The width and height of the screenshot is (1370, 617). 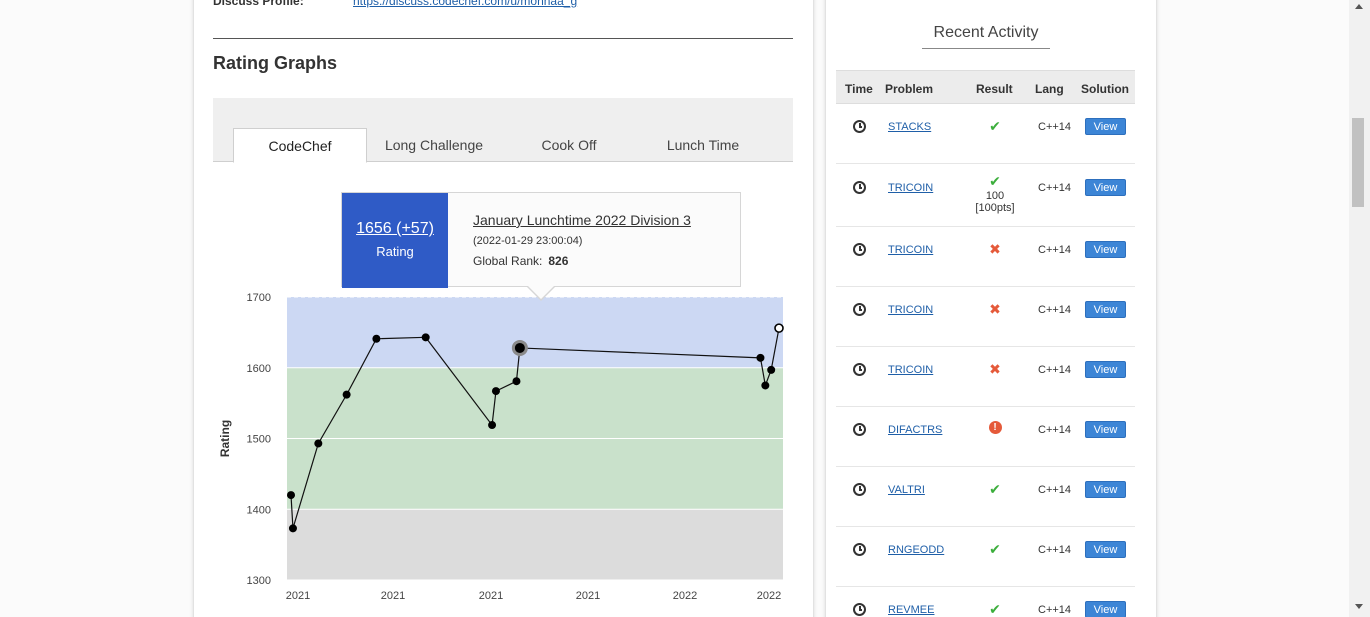 I want to click on discuss-profile-label: Discuss Profile:, so click(x=258, y=4).